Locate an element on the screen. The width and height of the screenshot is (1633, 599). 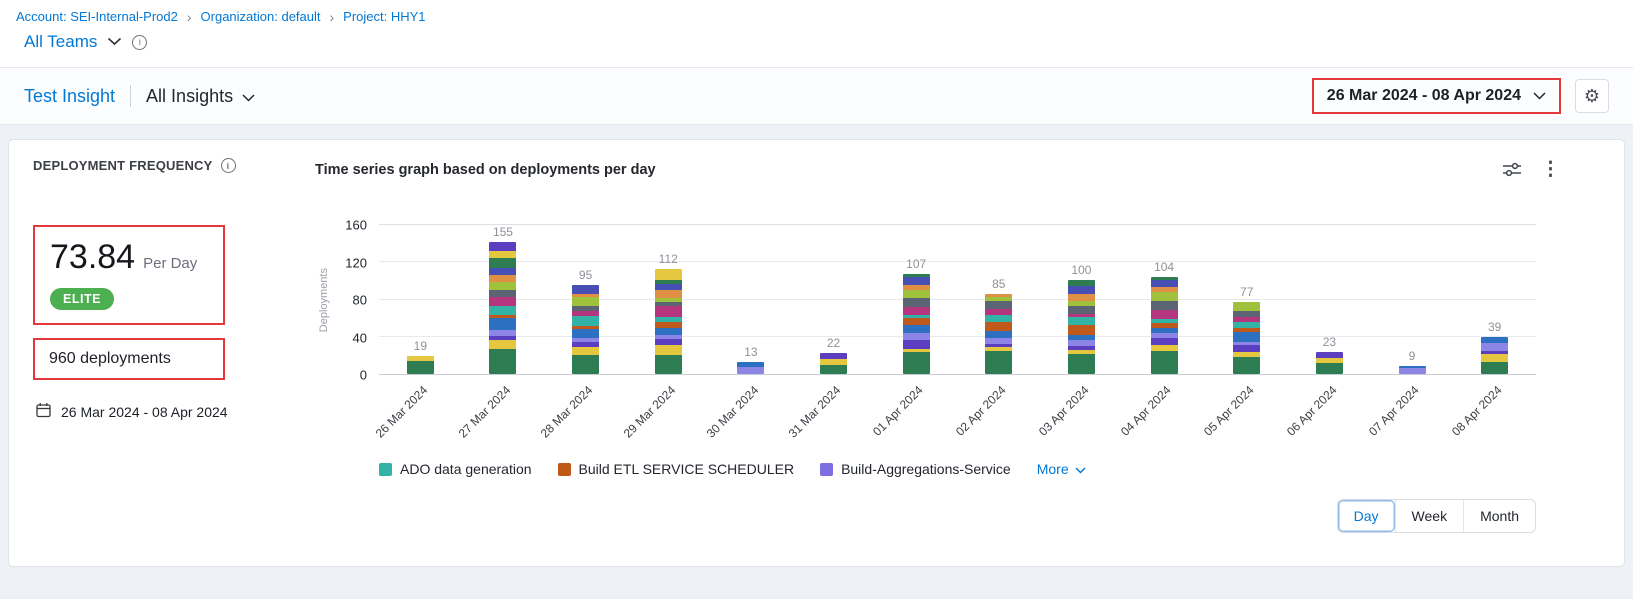
bar-column: 85 is located at coordinates (998, 299).